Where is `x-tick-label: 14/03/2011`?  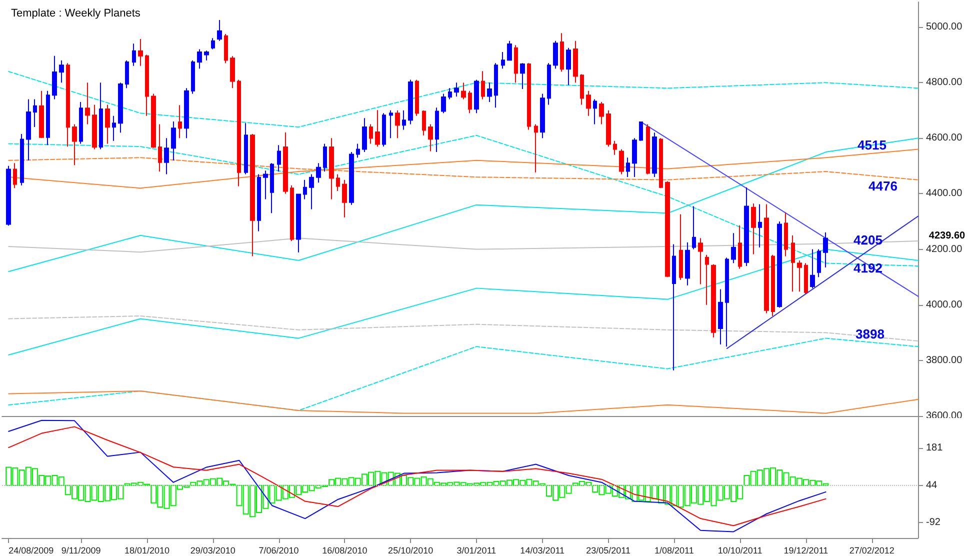
x-tick-label: 14/03/2011 is located at coordinates (542, 551).